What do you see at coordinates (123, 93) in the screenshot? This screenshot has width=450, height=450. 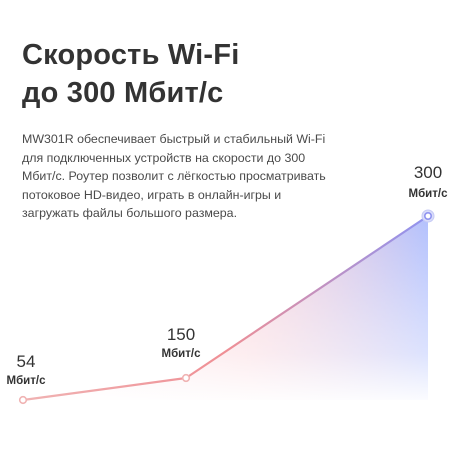 I see `title-line-2: до 300 Мбит/с` at bounding box center [123, 93].